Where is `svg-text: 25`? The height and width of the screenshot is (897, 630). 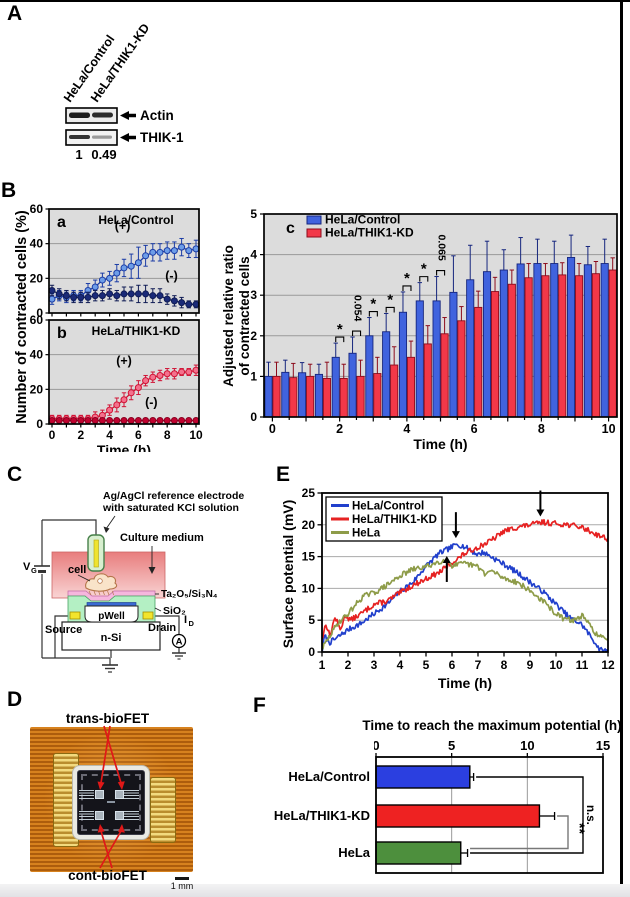
svg-text: 25 is located at coordinates (309, 493).